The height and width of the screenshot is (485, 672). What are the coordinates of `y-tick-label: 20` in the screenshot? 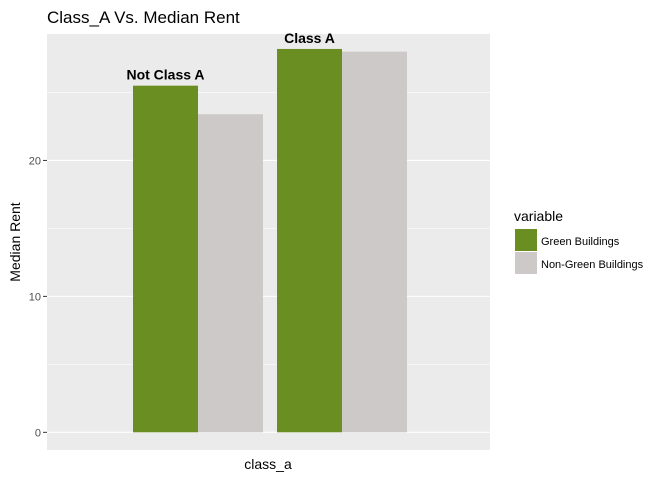 It's located at (35, 161).